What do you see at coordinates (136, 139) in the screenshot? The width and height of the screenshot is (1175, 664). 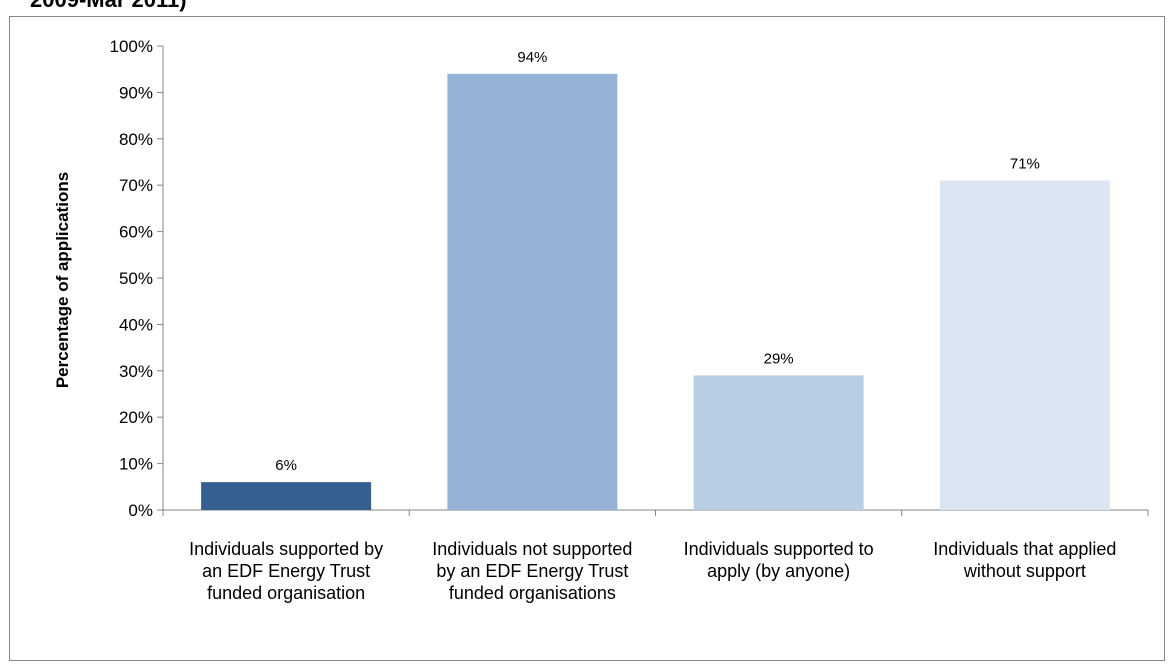 I see `y-tick-label: 80%` at bounding box center [136, 139].